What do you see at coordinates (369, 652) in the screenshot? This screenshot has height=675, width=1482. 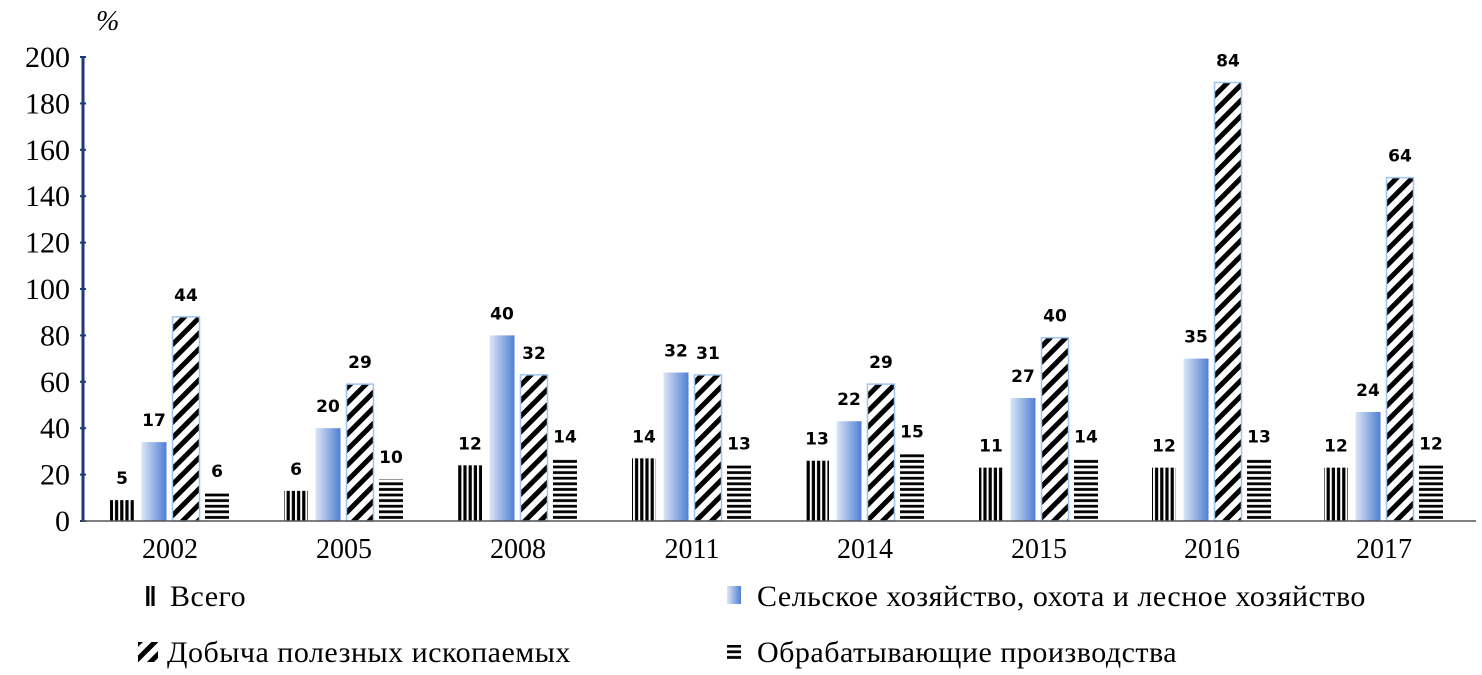 I see `legend-label-mining: Добыча полезных ископаемых` at bounding box center [369, 652].